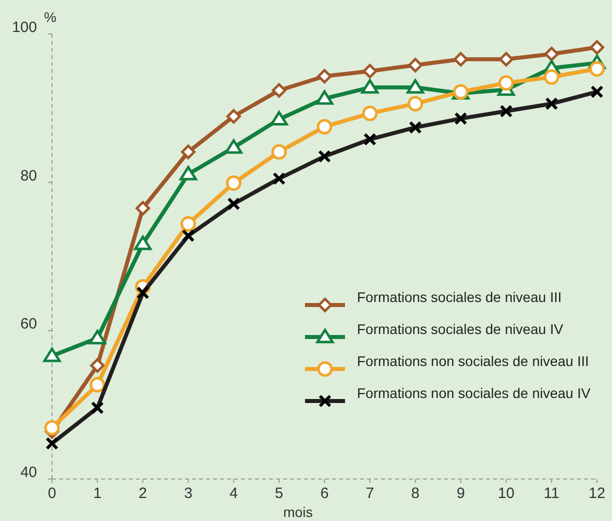 The image size is (612, 521). Describe the element at coordinates (233, 493) in the screenshot. I see `x-tick-label: 4` at that location.